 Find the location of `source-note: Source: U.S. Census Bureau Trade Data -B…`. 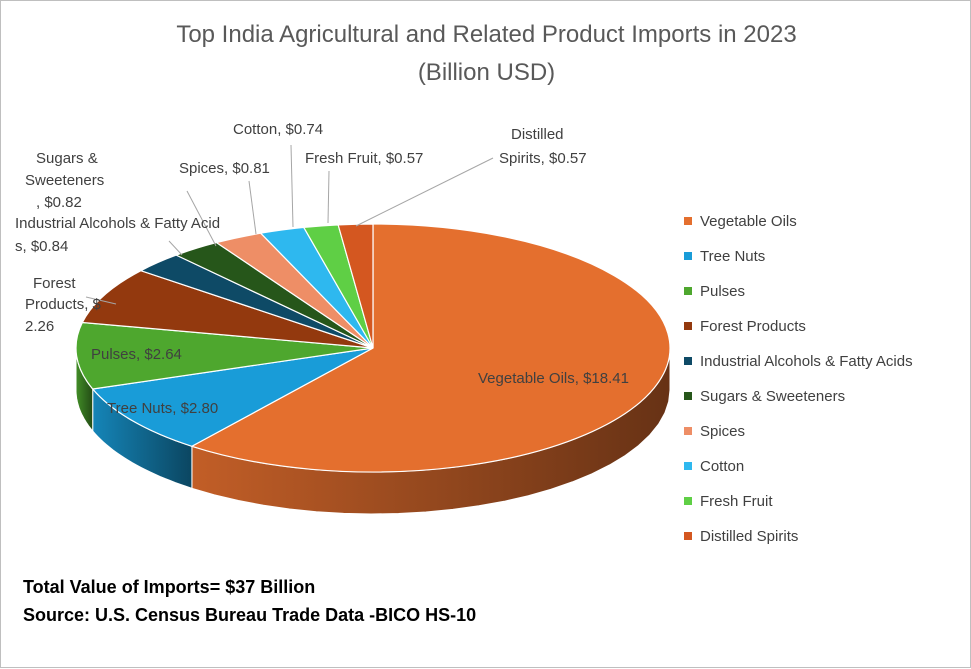

source-note: Source: U.S. Census Bureau Trade Data -B… is located at coordinates (250, 615).